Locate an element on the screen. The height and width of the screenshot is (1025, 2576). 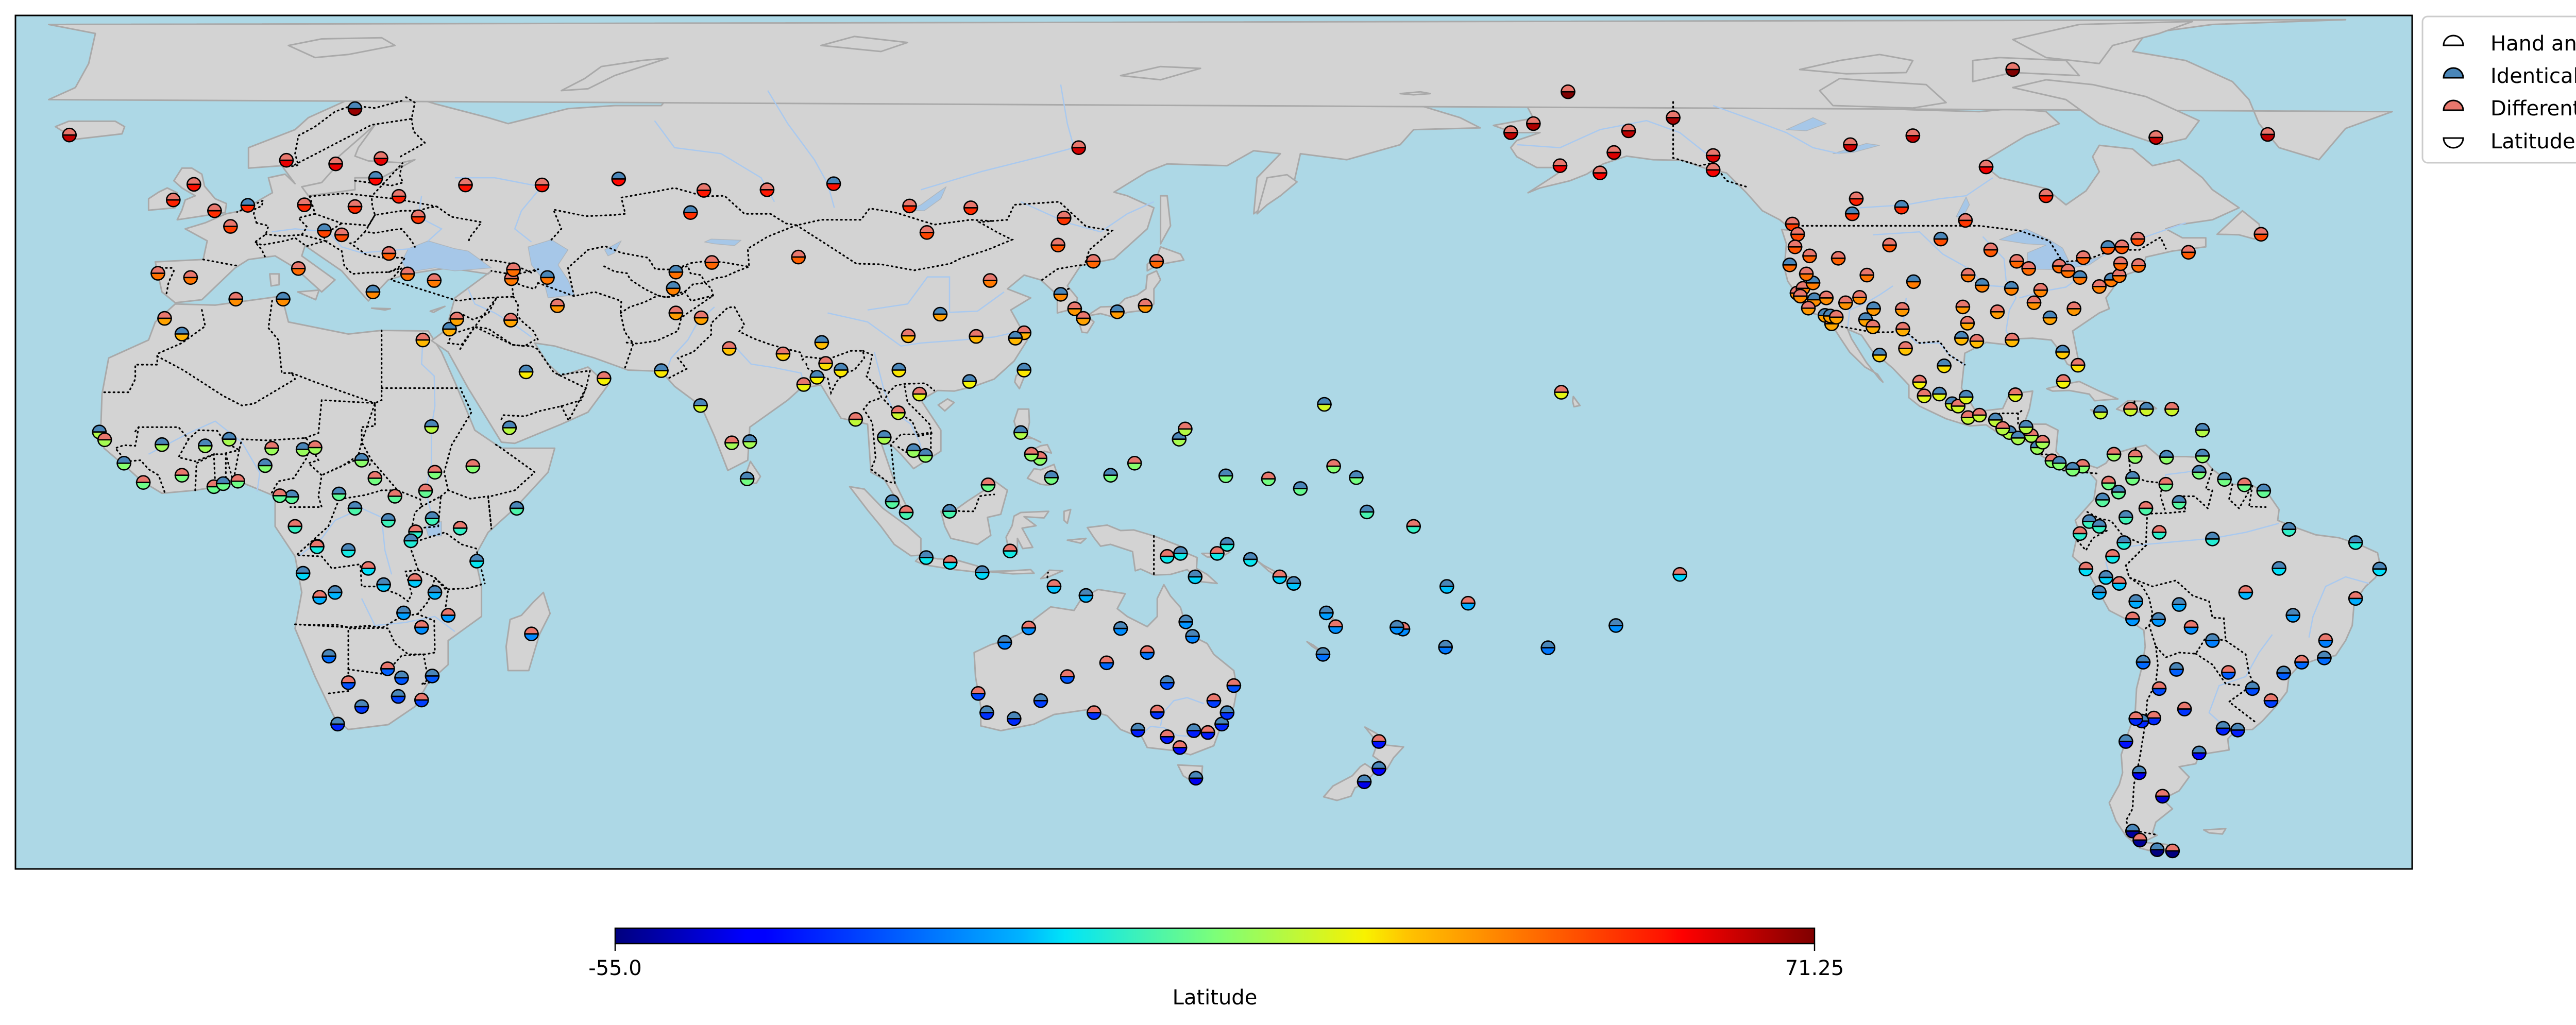
border-spain-portugal is located at coordinates (165, 282).